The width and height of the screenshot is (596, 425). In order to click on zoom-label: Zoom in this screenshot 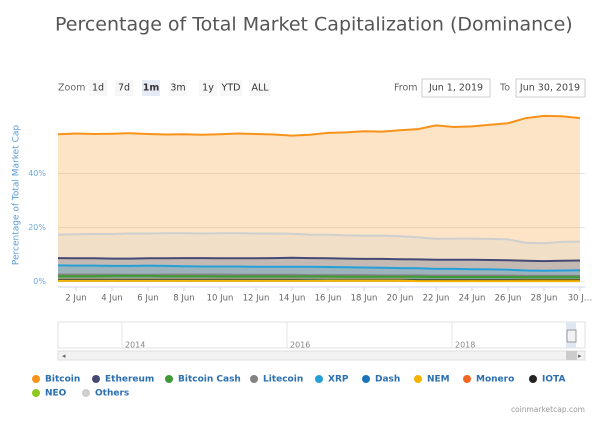, I will do `click(71, 88)`.